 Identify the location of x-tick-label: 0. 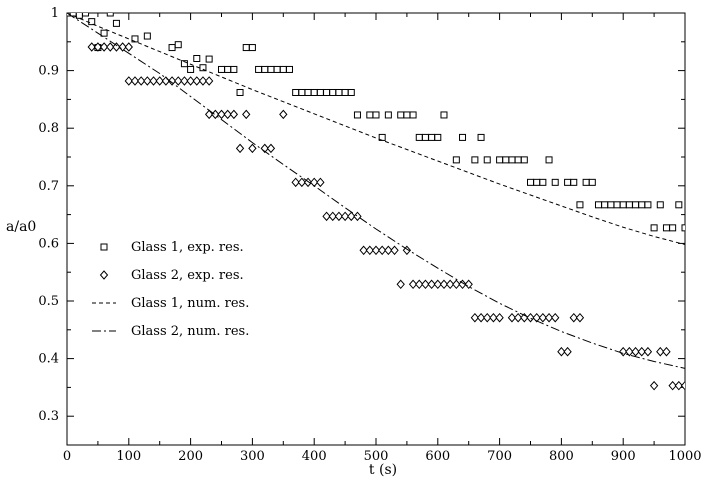
(67, 456).